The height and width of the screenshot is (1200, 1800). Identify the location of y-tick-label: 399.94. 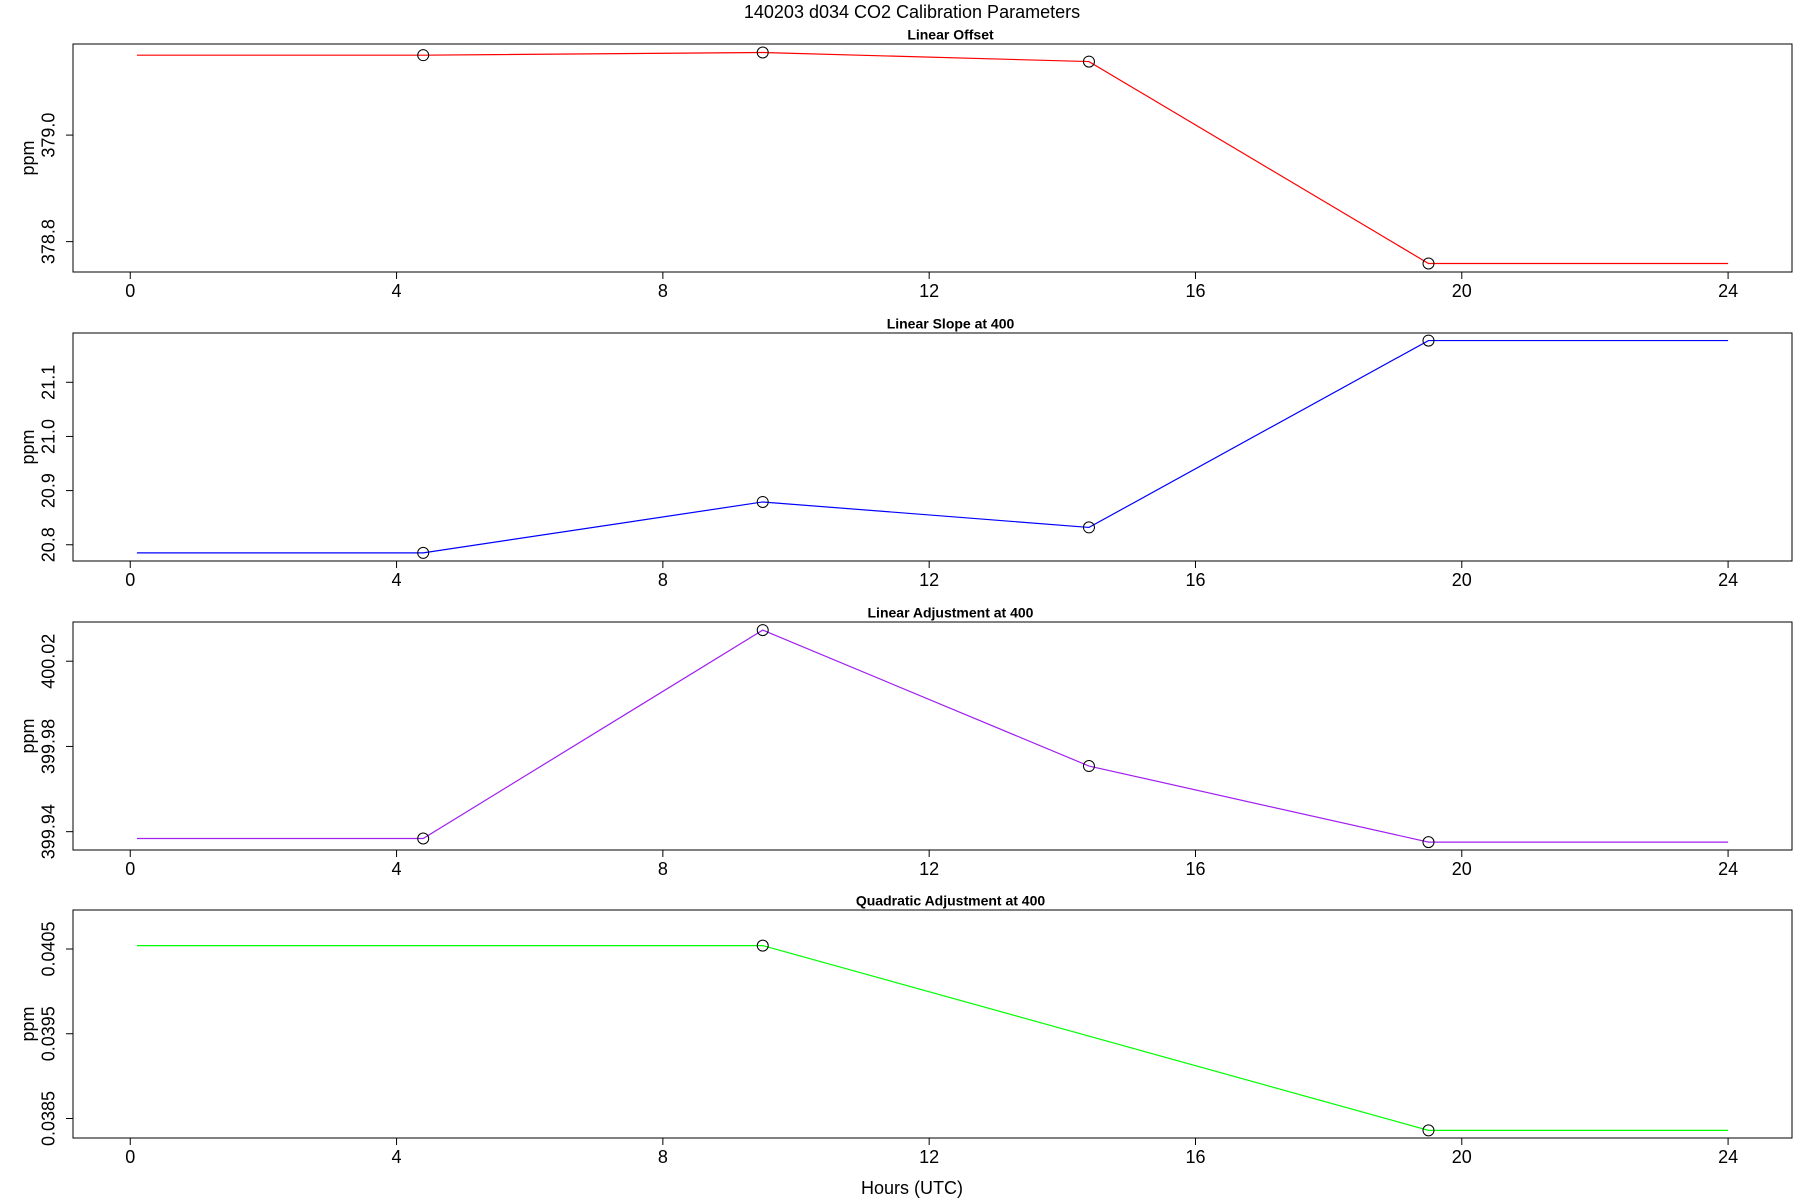
(49, 831).